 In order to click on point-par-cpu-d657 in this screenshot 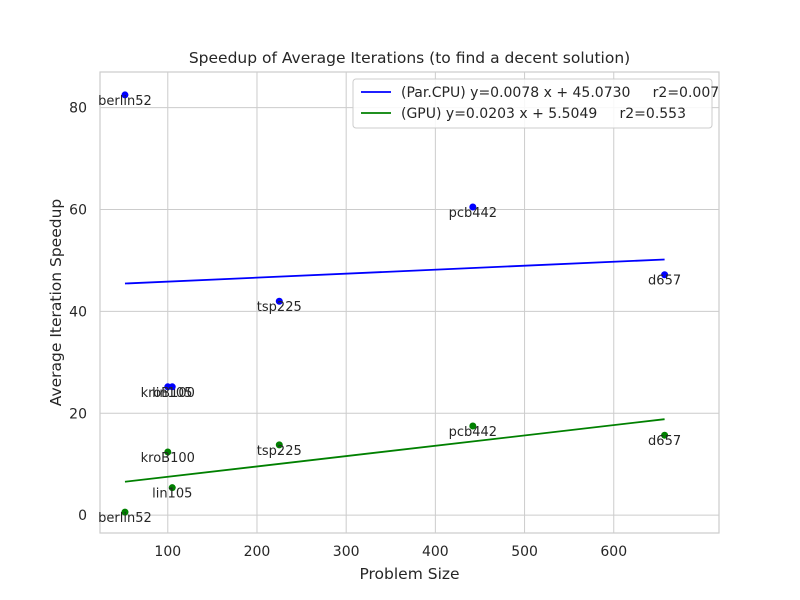, I will do `click(665, 275)`.